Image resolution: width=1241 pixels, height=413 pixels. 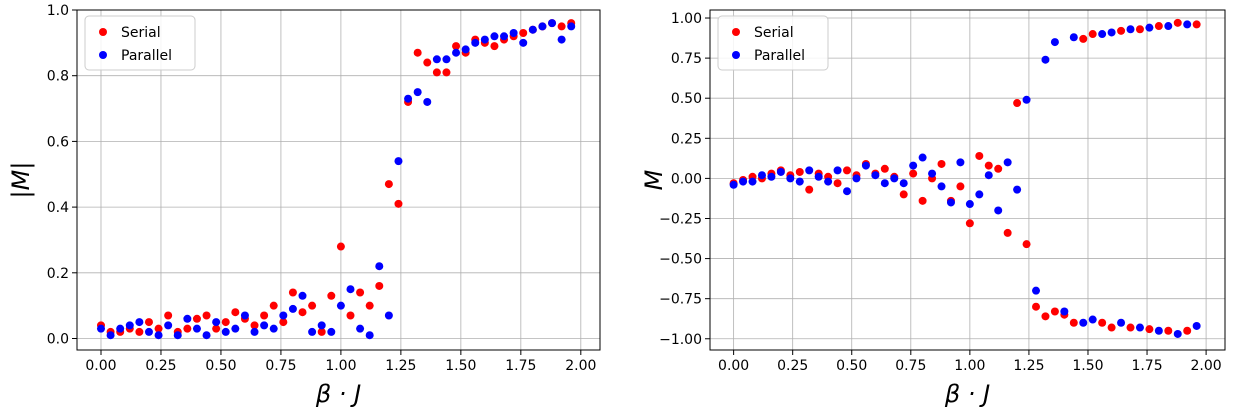 I want to click on y-tick-label: 0.4, so click(x=58, y=208).